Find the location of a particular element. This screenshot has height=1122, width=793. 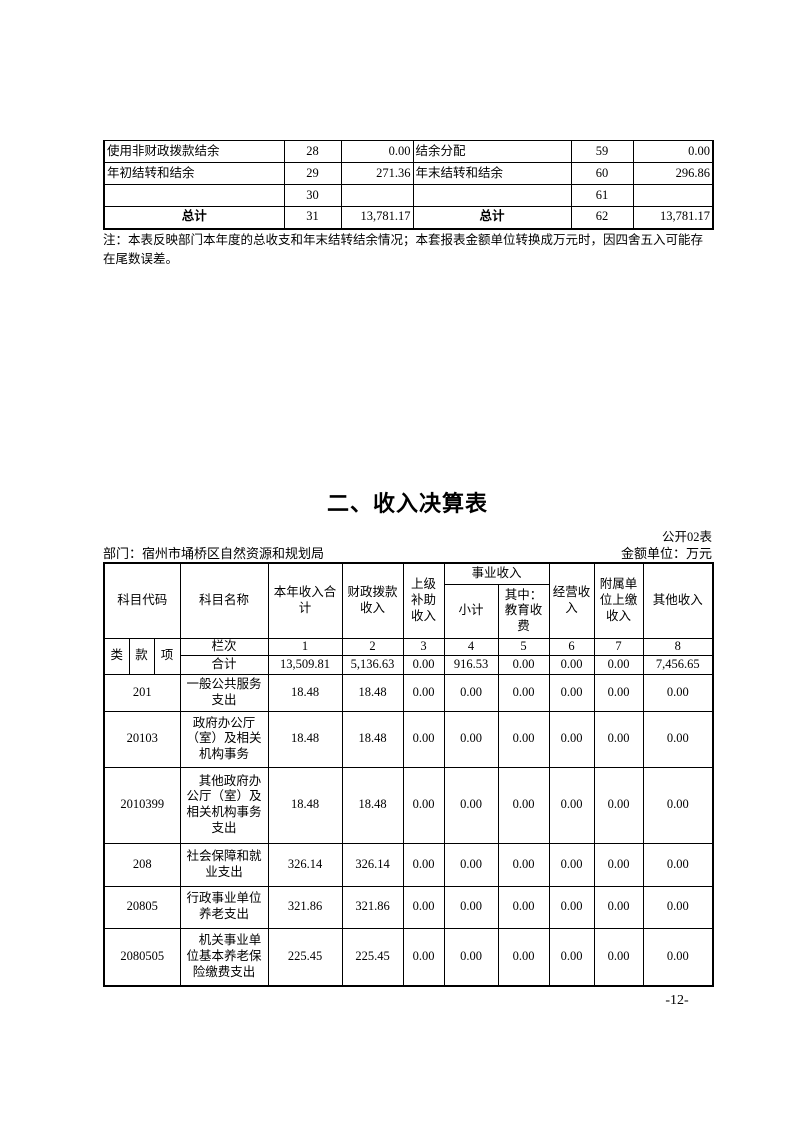

line-number: 59 is located at coordinates (602, 151).